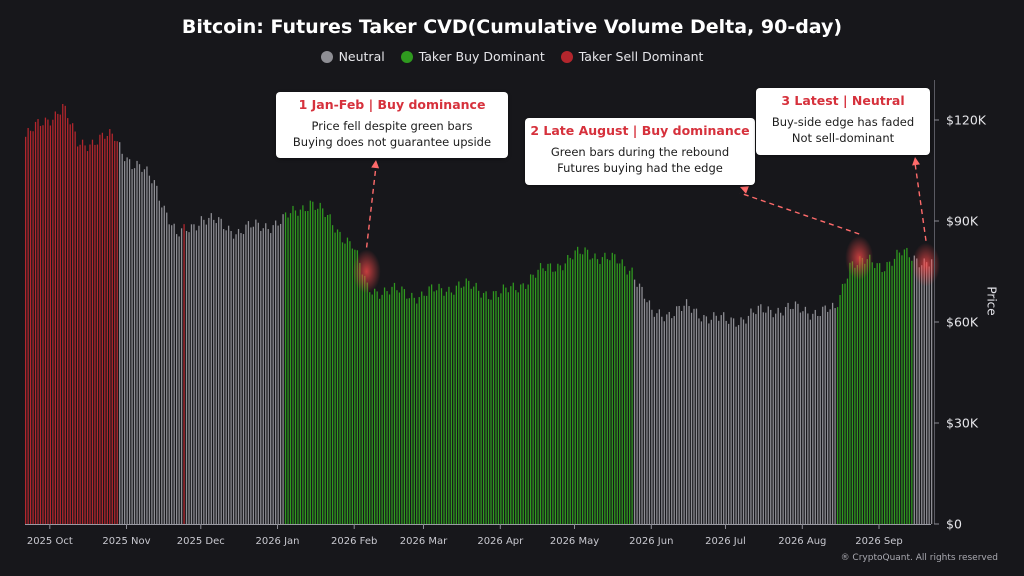 The image size is (1024, 576). I want to click on legend-item-neutral: Neutral, so click(352, 56).